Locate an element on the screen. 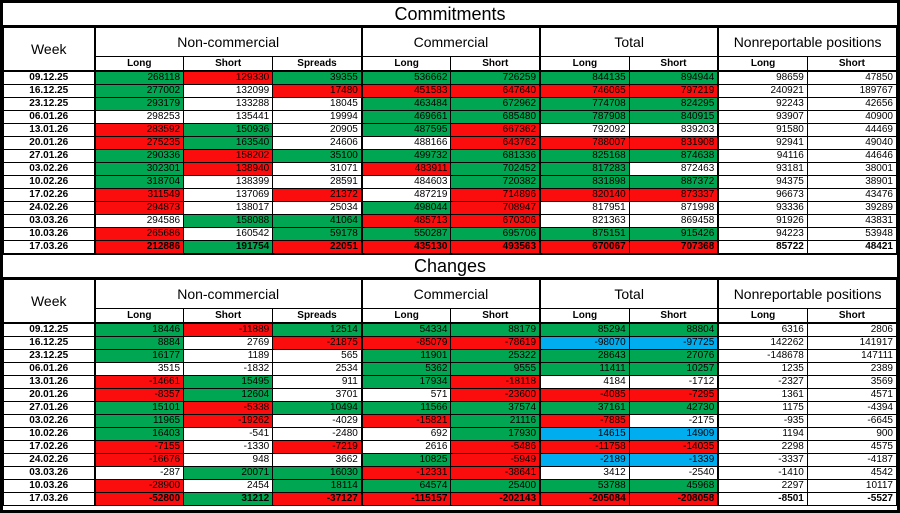  value-cell: -115157 is located at coordinates (406, 499).